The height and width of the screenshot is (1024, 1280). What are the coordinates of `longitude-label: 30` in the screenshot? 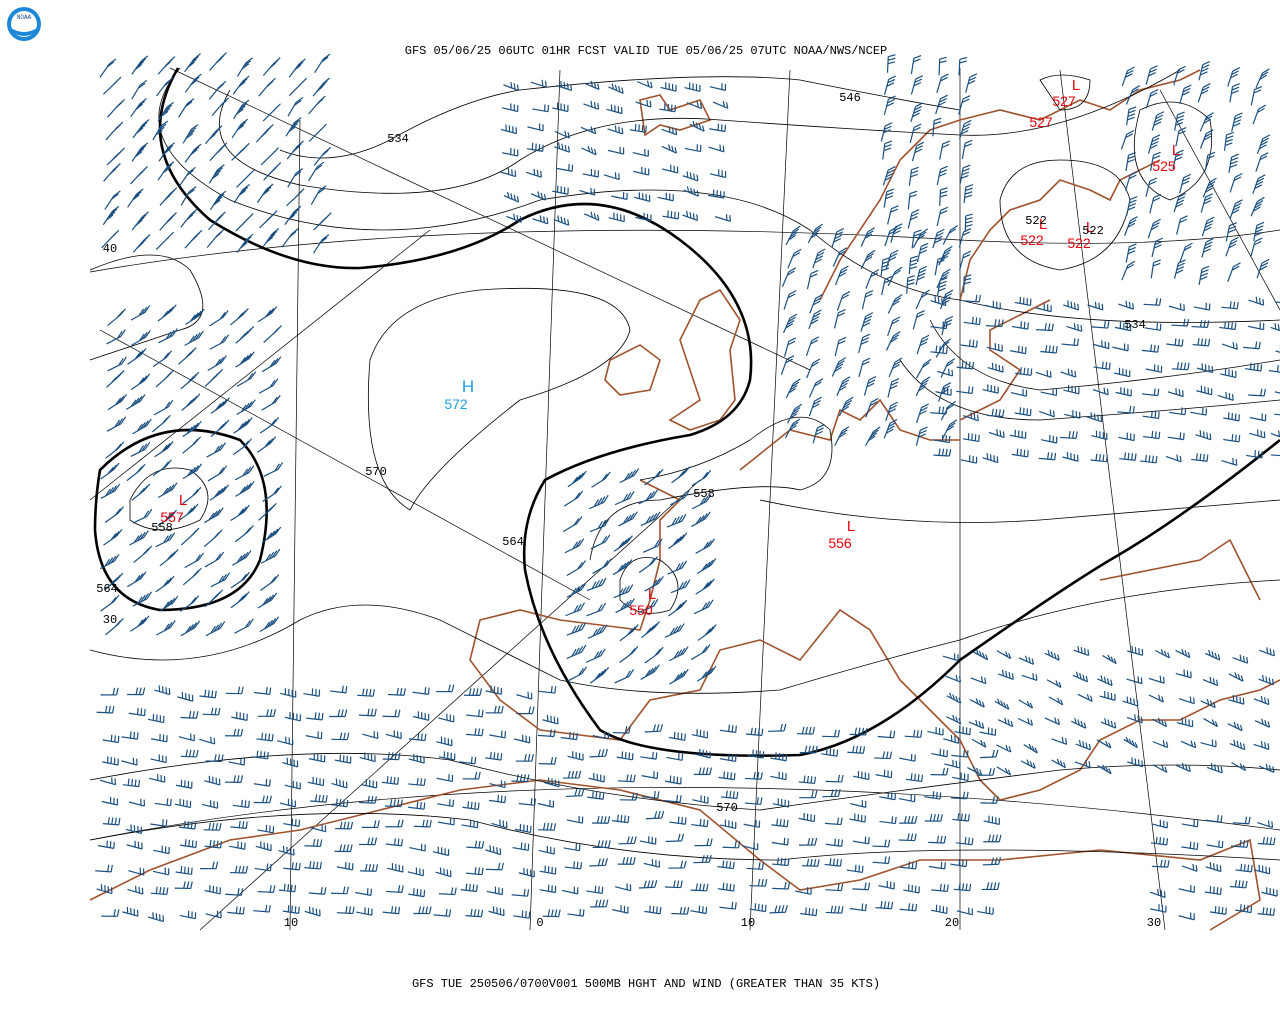 It's located at (1154, 923).